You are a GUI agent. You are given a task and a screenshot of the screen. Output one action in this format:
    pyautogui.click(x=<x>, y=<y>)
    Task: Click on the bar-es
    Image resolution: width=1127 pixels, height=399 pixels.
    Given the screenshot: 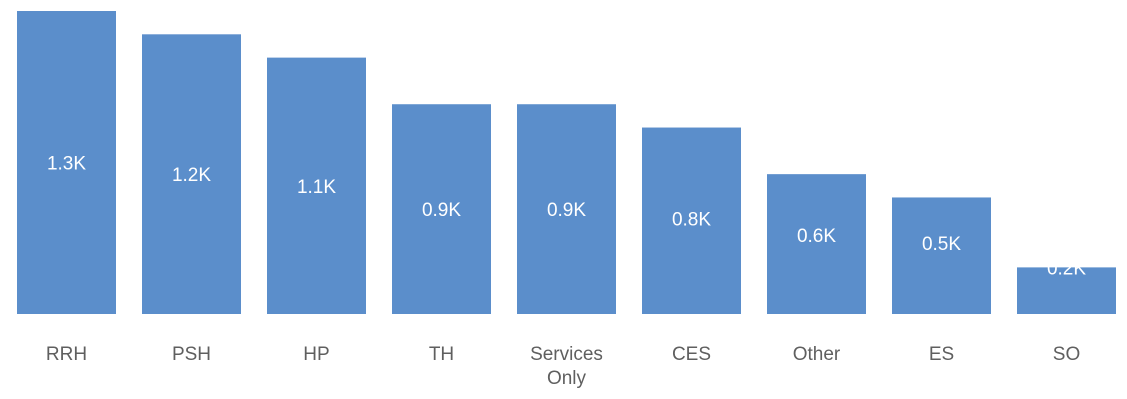 What is the action you would take?
    pyautogui.click(x=941, y=255)
    